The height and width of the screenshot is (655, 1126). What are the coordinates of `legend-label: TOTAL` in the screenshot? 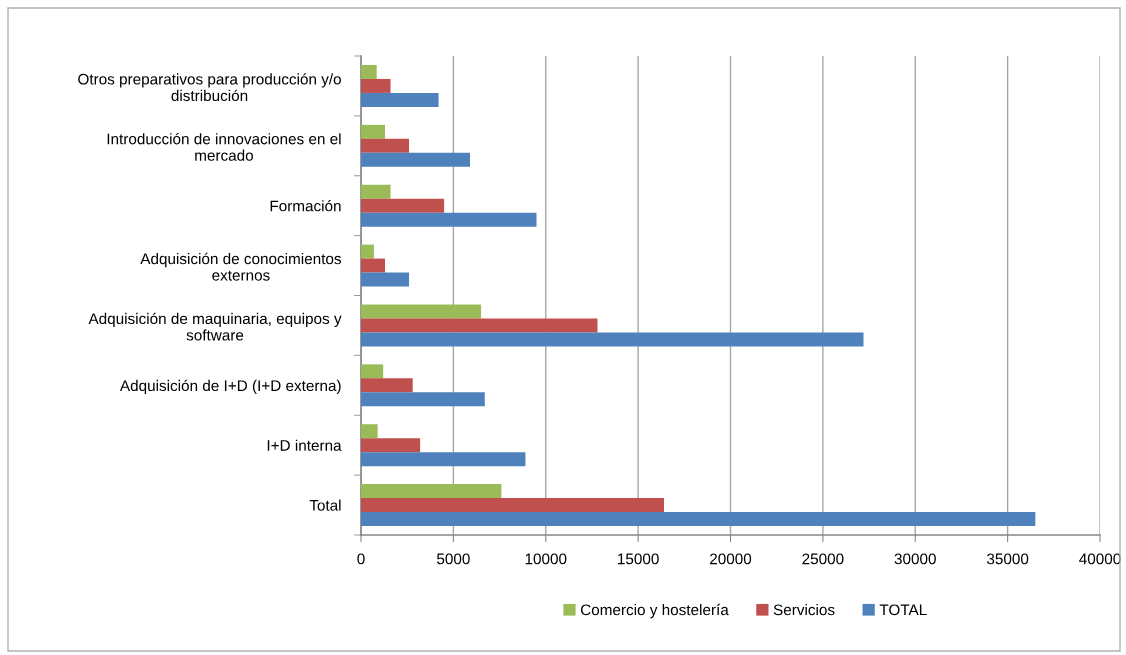 It's located at (903, 610).